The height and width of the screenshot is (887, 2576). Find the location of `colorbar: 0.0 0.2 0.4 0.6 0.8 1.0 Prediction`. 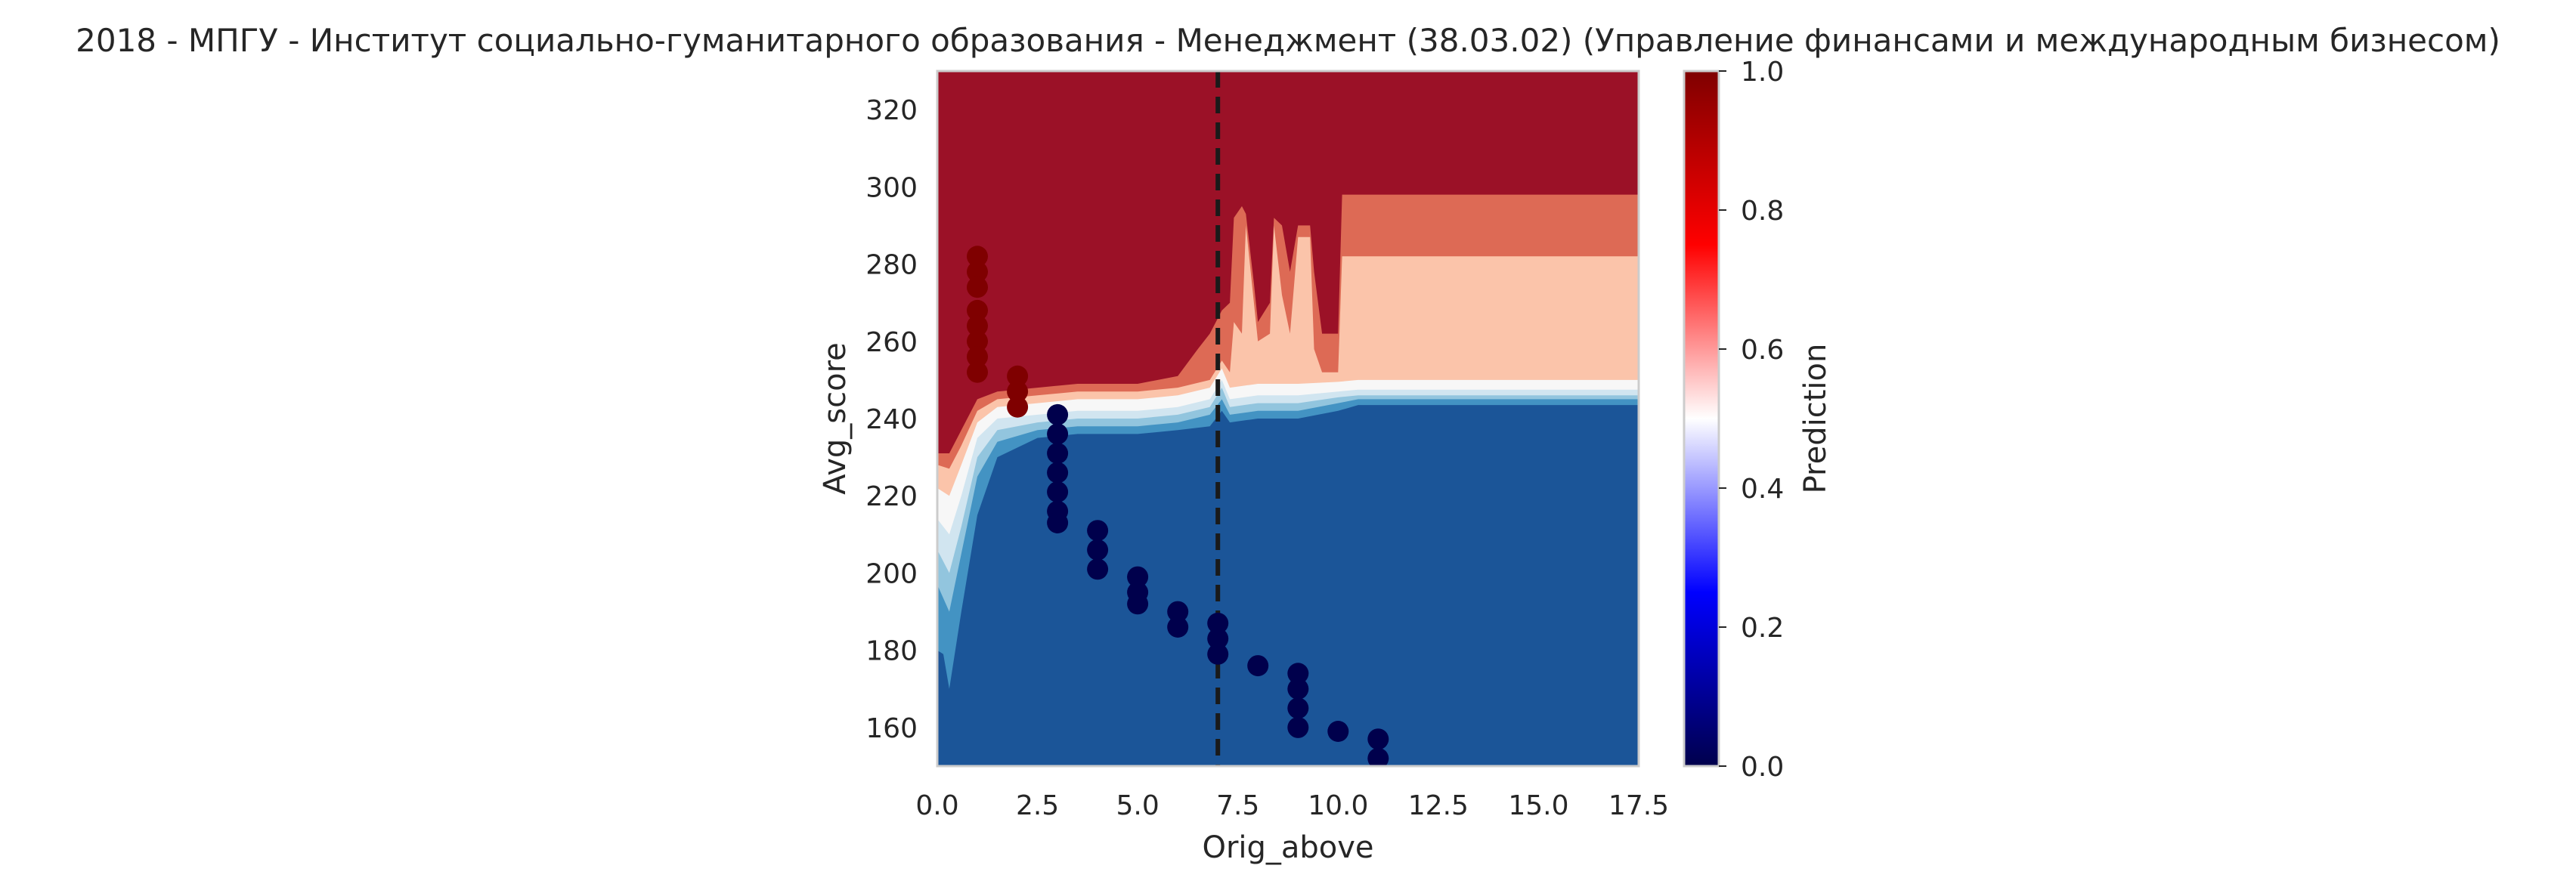

colorbar: 0.0 0.2 0.4 0.6 0.8 1.0 Prediction is located at coordinates (1758, 420).